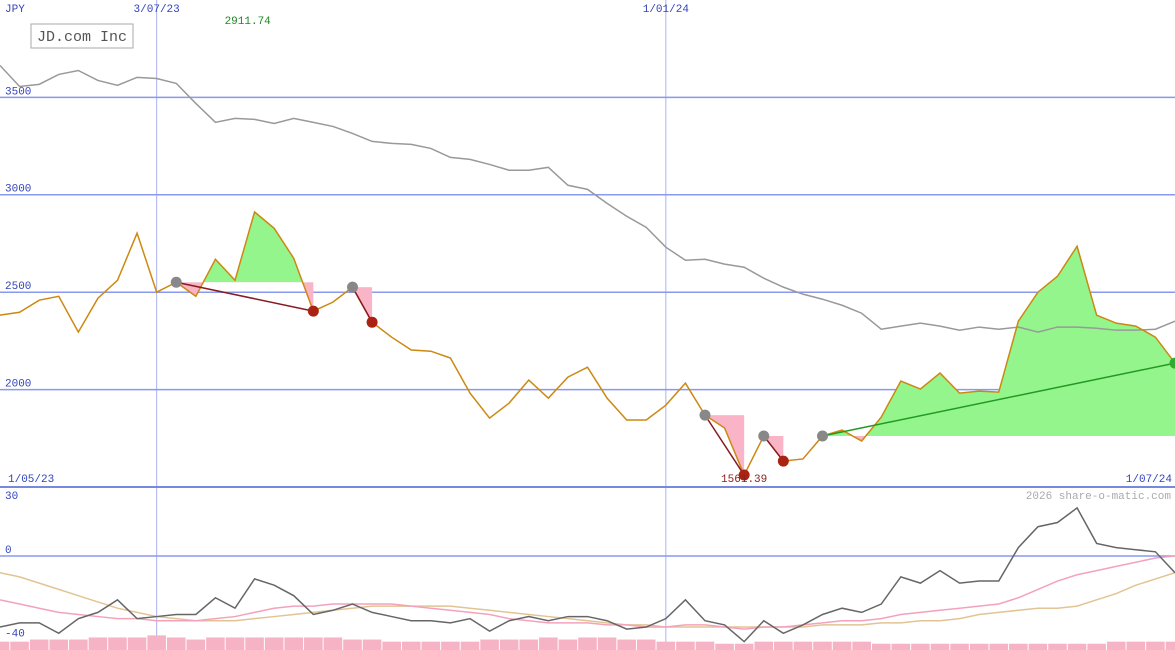  I want to click on gain-area, so click(998, 341).